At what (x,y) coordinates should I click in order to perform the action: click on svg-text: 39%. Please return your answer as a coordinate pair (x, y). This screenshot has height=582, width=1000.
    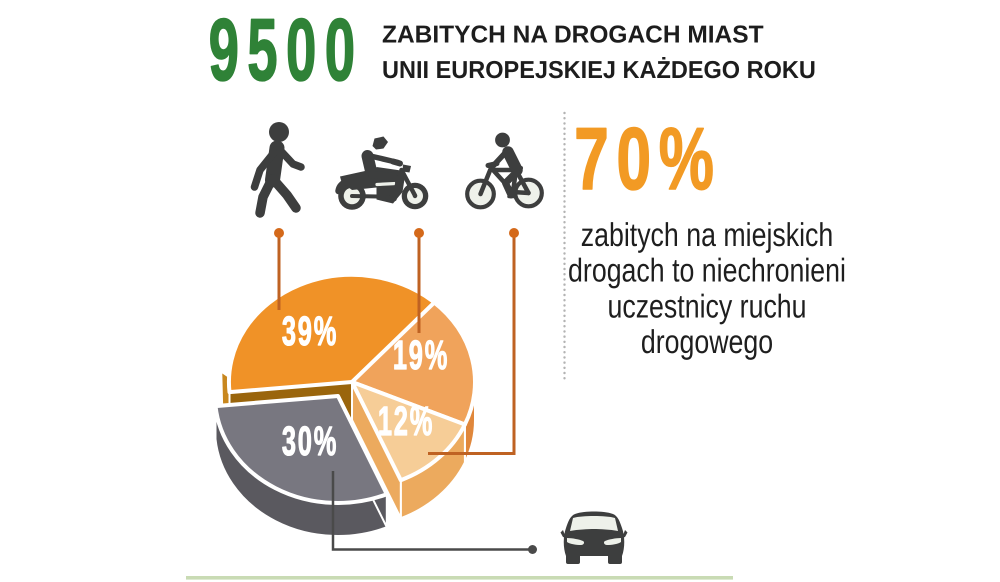
    Looking at the image, I should click on (310, 331).